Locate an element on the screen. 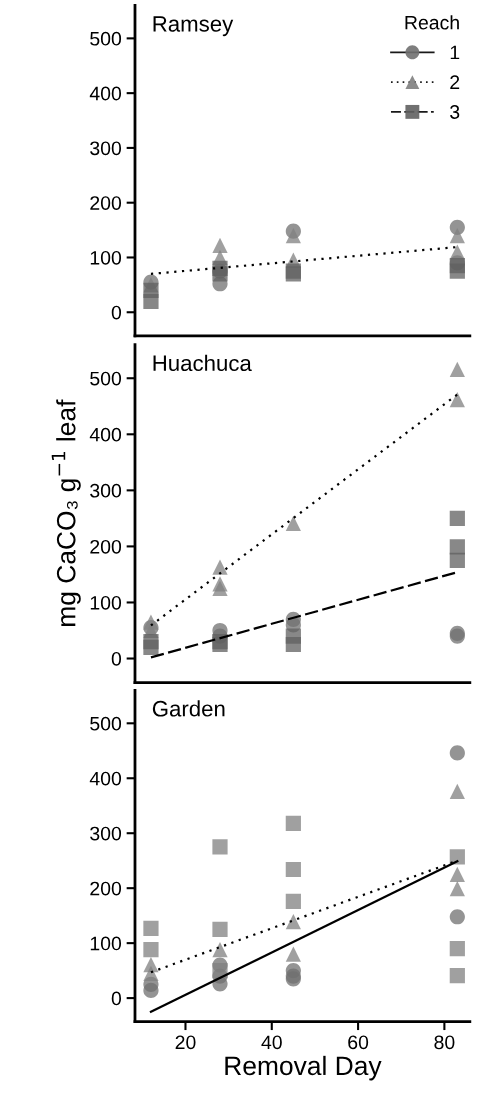  legend-label: 3 is located at coordinates (455, 112).